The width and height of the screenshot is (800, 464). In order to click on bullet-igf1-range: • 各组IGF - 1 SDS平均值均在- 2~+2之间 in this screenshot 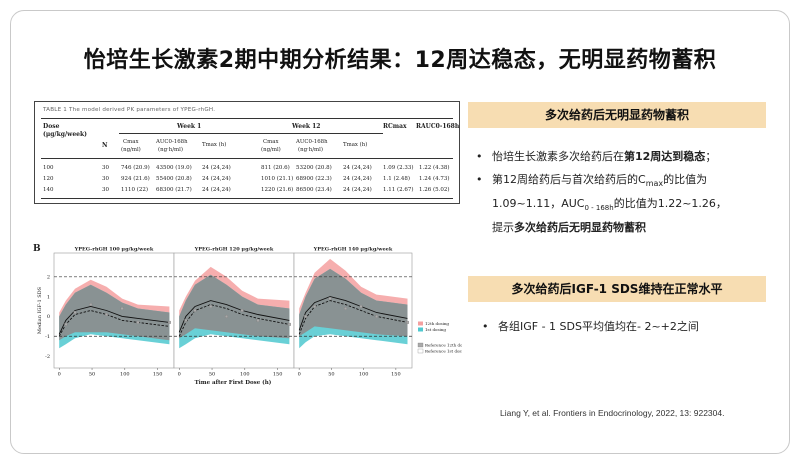, I will do `click(632, 327)`.